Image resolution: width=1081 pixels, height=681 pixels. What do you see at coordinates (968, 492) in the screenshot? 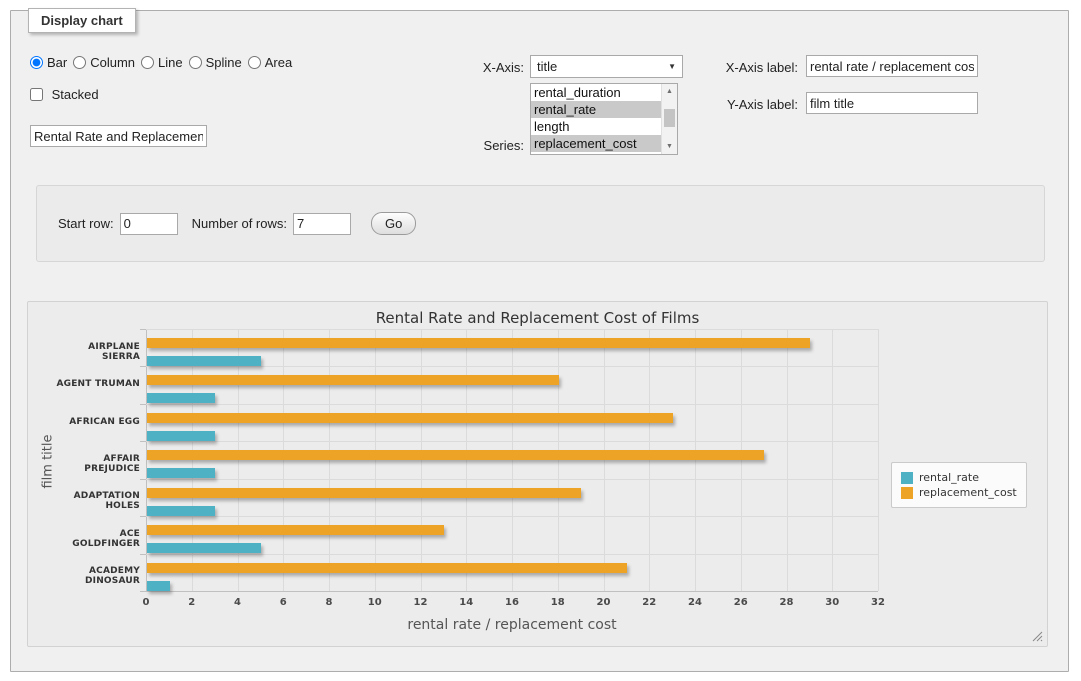
I see `legend-label: replacement_cost` at bounding box center [968, 492].